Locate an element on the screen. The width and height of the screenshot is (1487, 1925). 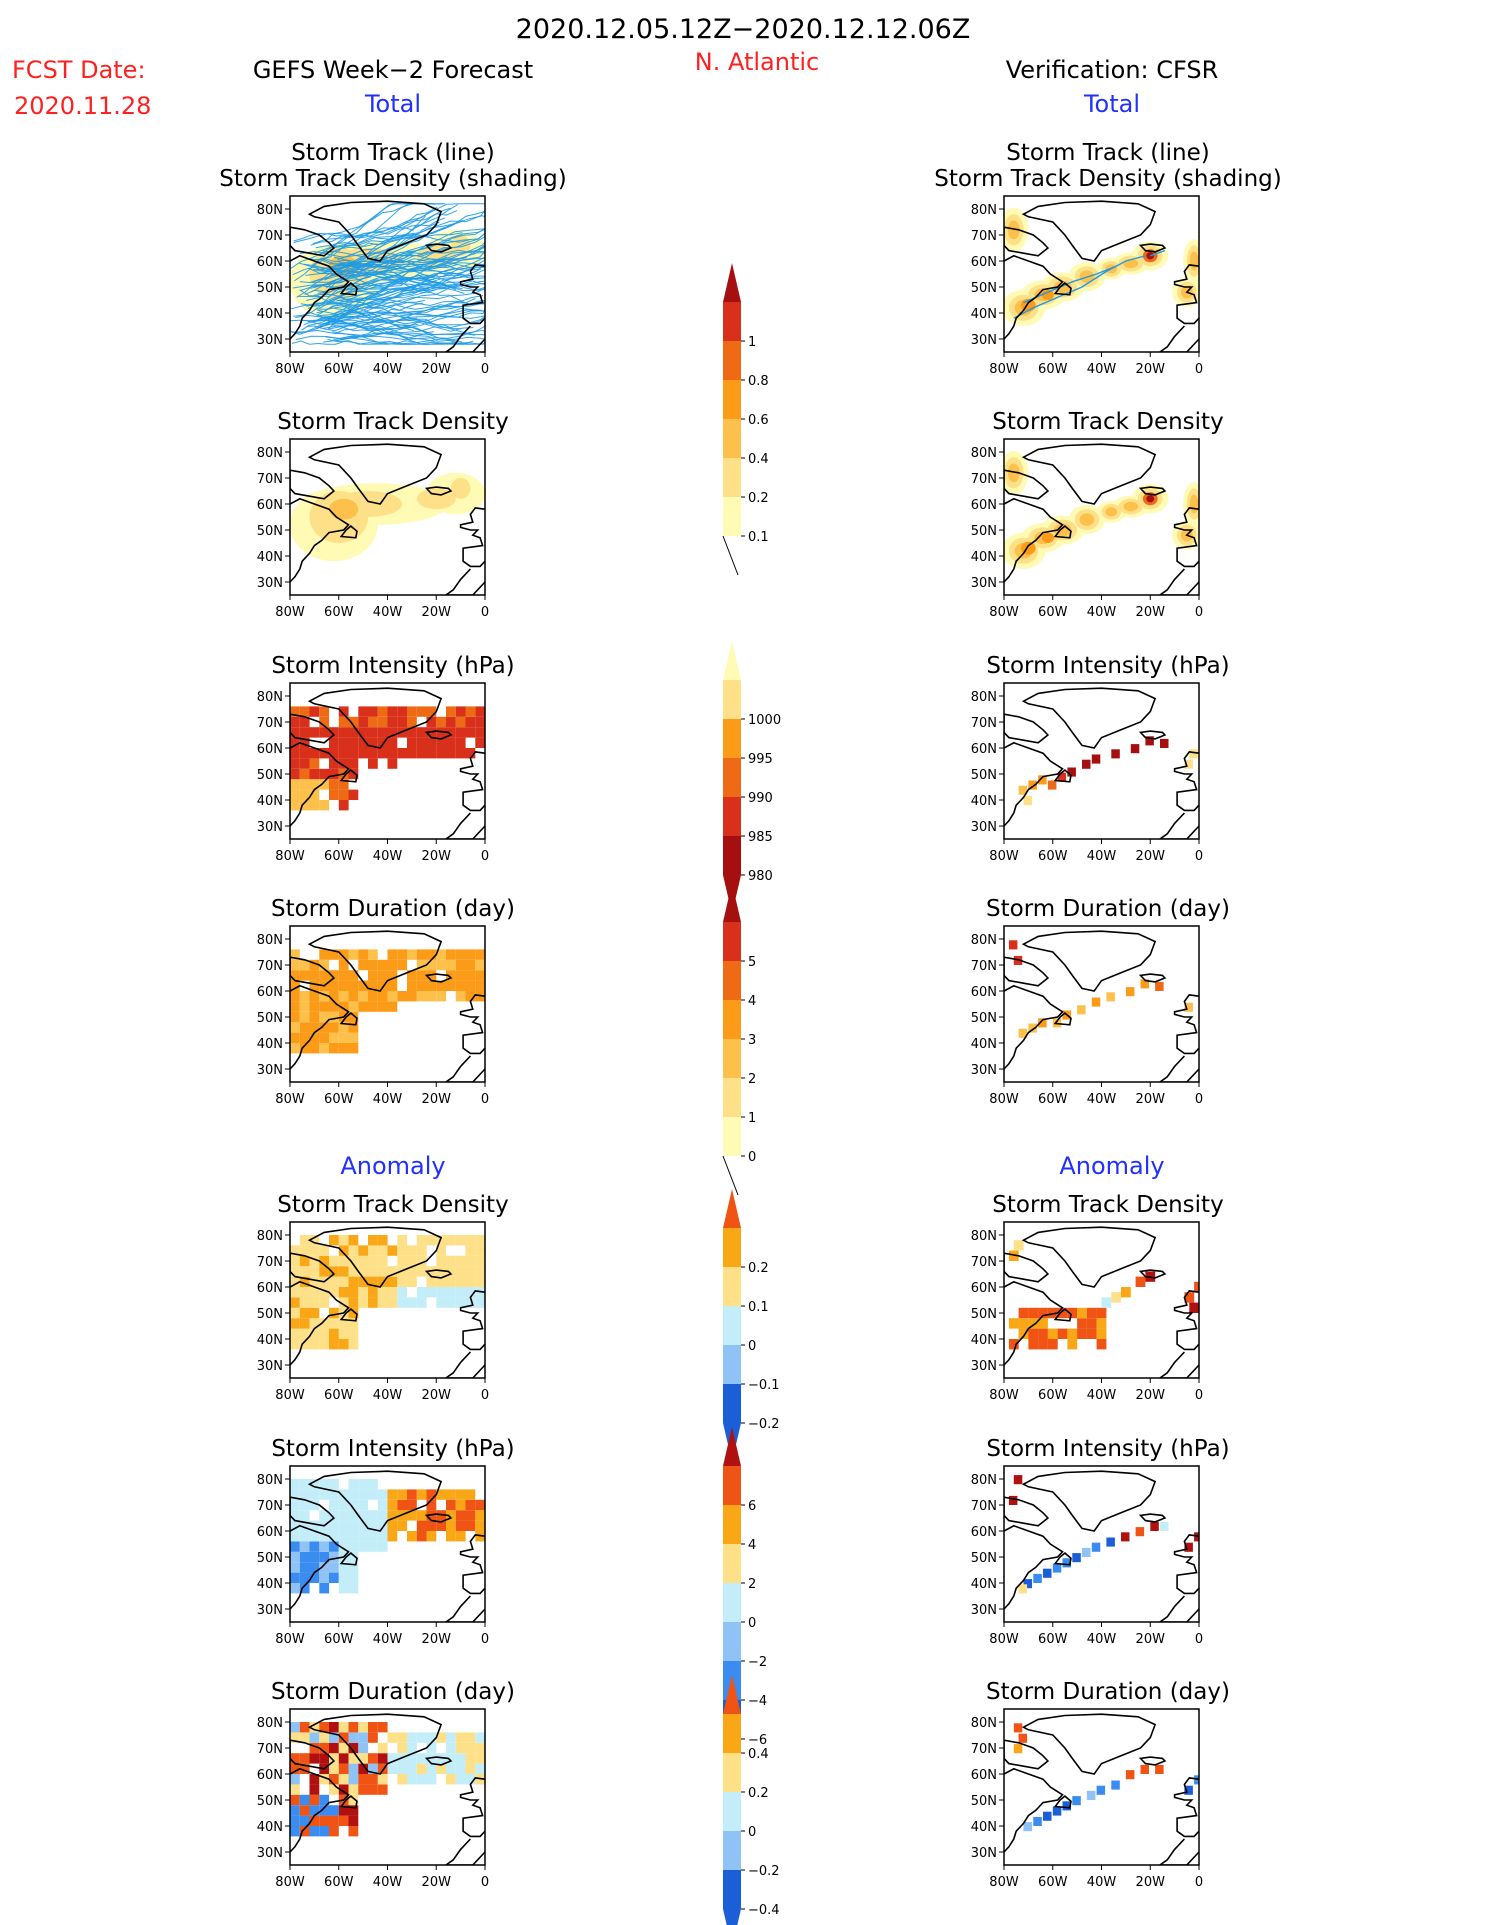
lon-tick-label: 80W is located at coordinates (1004, 1395).